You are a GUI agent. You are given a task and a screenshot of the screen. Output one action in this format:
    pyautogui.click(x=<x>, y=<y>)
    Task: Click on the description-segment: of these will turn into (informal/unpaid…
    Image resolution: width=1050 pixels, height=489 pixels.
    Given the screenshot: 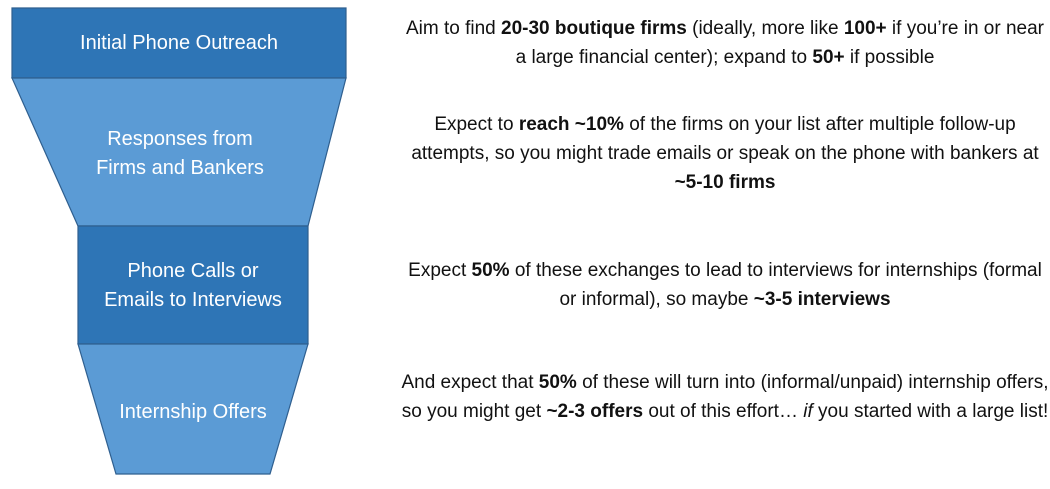 What is the action you would take?
    pyautogui.click(x=725, y=397)
    